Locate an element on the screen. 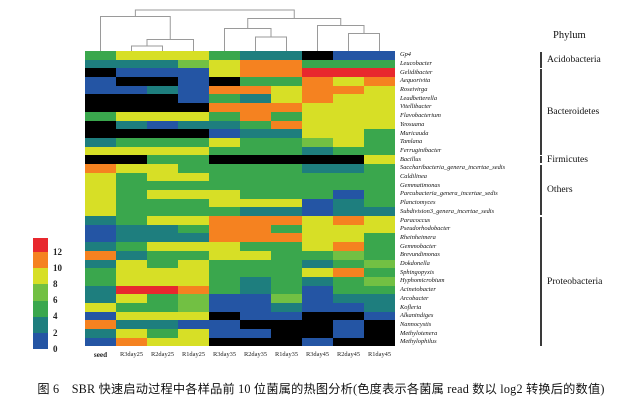 The width and height of the screenshot is (642, 401). column-label-sample: R1day35 is located at coordinates (286, 354).